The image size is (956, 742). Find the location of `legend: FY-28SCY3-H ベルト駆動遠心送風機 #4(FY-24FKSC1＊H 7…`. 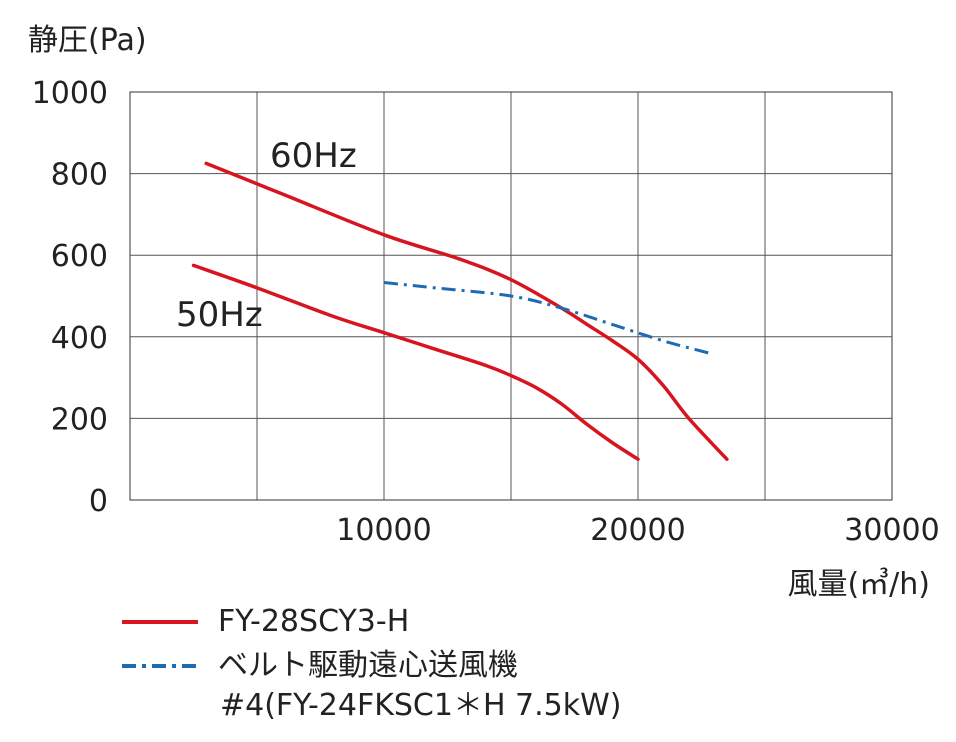

legend: FY-28SCY3-H ベルト駆動遠心送風機 #4(FY-24FKSC1＊H 7… is located at coordinates (372, 662).